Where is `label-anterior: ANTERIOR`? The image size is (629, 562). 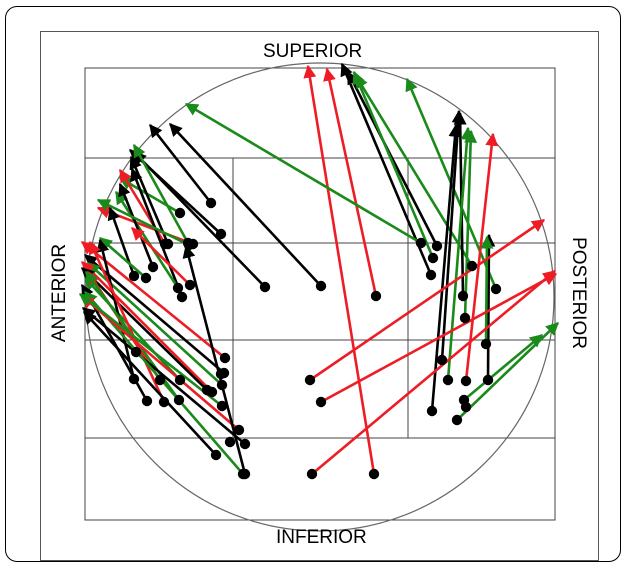 label-anterior: ANTERIOR is located at coordinates (59, 293).